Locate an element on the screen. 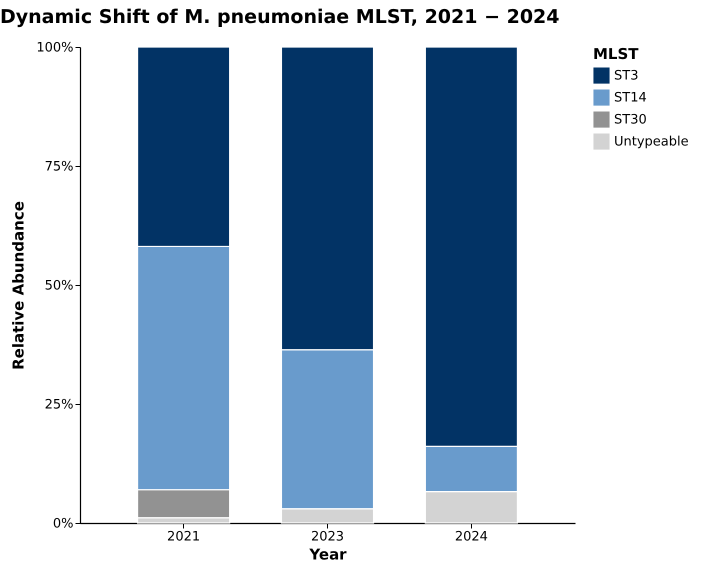 Image resolution: width=728 pixels, height=568 pixels. legend-label: ST3 is located at coordinates (626, 76).